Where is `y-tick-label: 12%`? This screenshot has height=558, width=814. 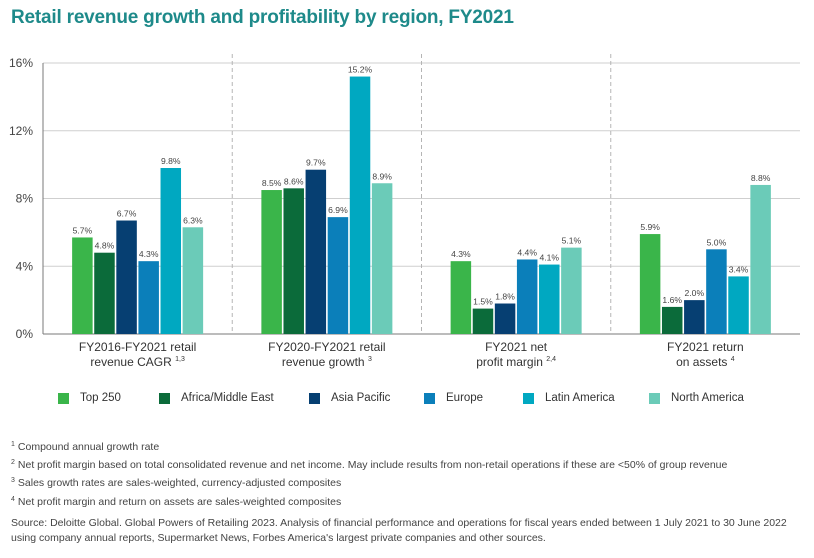 y-tick-label: 12% is located at coordinates (21, 131).